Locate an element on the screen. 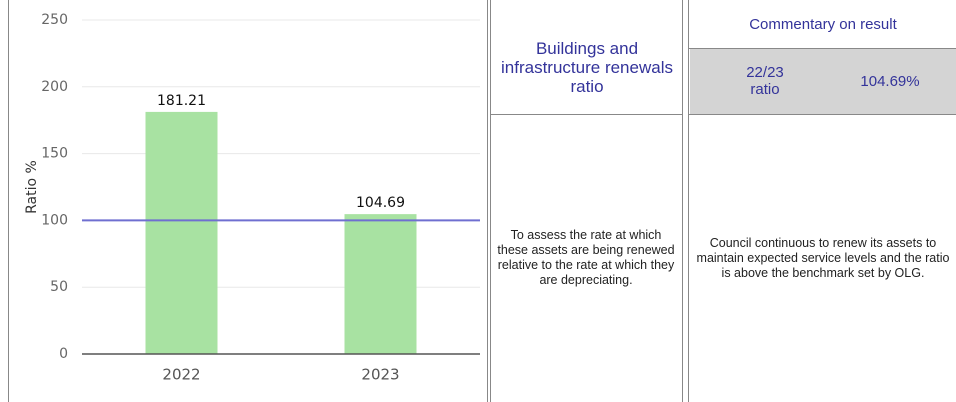 The height and width of the screenshot is (402, 956). value-label: 181.21 is located at coordinates (181, 101).